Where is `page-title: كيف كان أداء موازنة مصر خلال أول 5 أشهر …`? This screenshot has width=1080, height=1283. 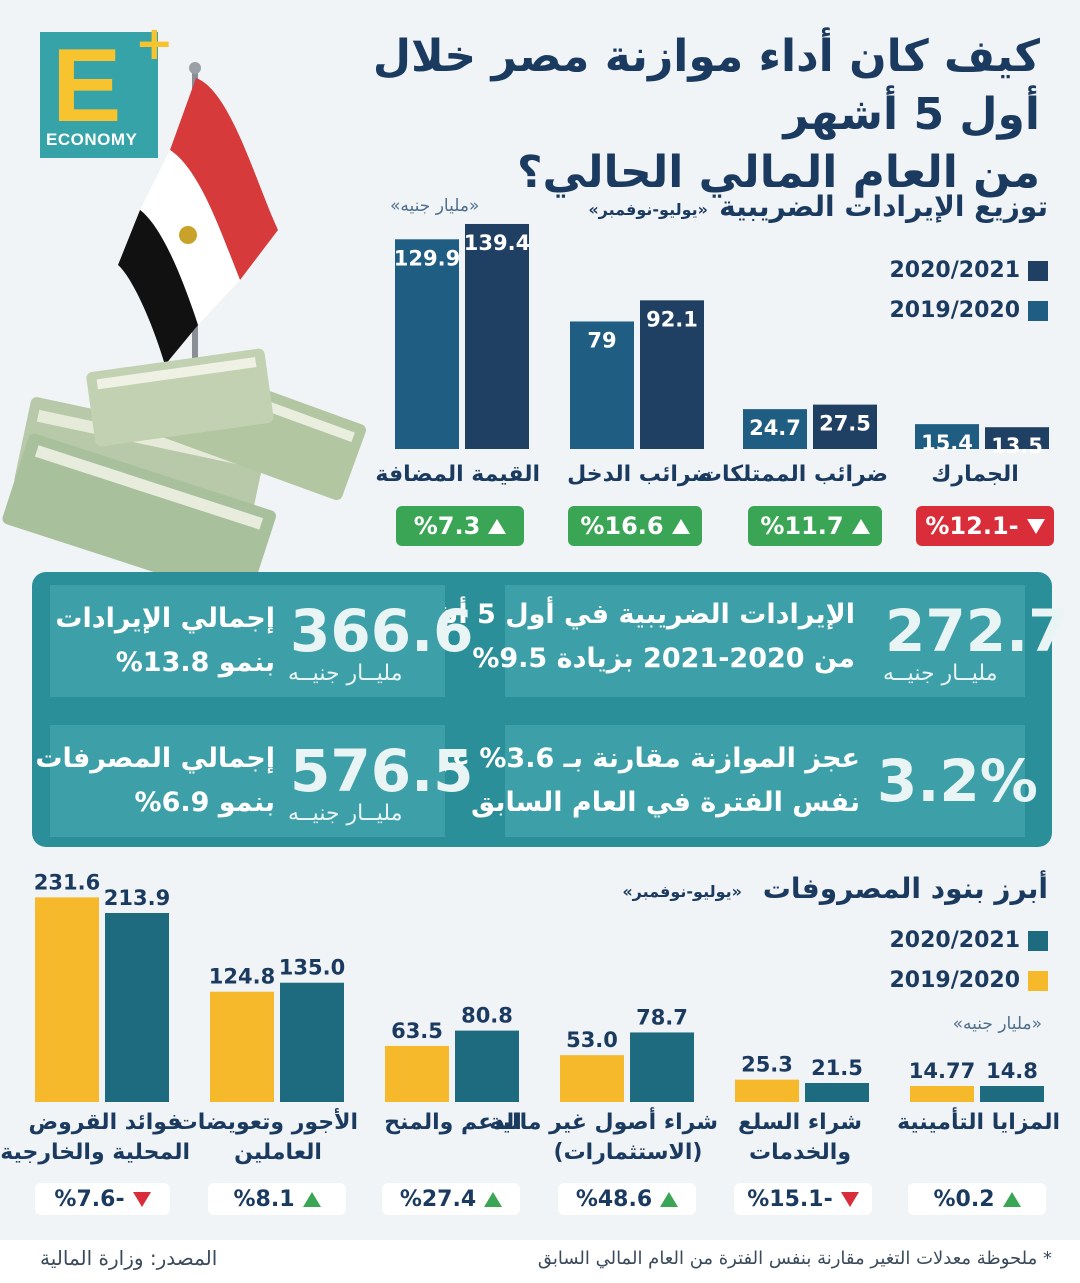 page-title: كيف كان أداء موازنة مصر خلال أول 5 أشهر … is located at coordinates (660, 115).